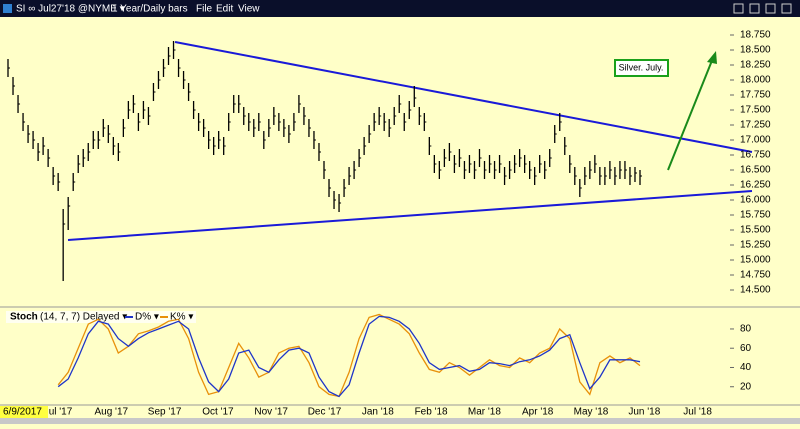 This screenshot has height=429, width=800. I want to click on arrow-head, so click(712, 57).